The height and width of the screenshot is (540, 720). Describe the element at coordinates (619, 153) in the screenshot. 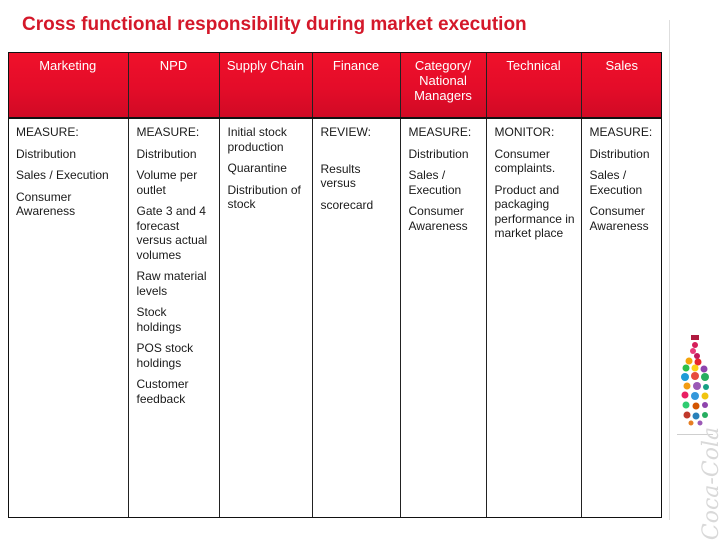

I see `sales-item: Distribution` at that location.